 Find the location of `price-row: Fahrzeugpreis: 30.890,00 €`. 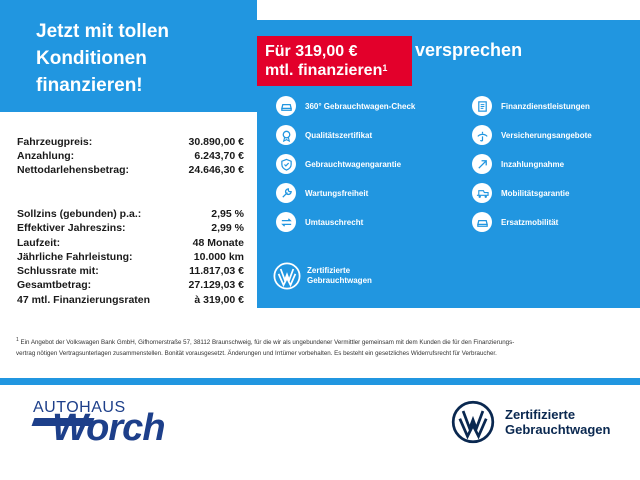

price-row: Fahrzeugpreis: 30.890,00 € is located at coordinates (130, 143).